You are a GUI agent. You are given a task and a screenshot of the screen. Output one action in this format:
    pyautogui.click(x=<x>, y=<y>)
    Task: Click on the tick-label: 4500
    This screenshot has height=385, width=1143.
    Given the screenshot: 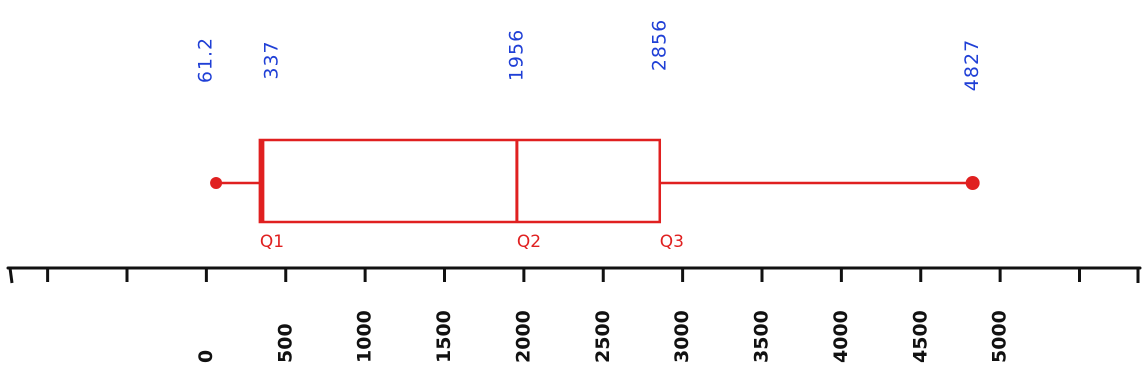 What is the action you would take?
    pyautogui.click(x=920, y=336)
    